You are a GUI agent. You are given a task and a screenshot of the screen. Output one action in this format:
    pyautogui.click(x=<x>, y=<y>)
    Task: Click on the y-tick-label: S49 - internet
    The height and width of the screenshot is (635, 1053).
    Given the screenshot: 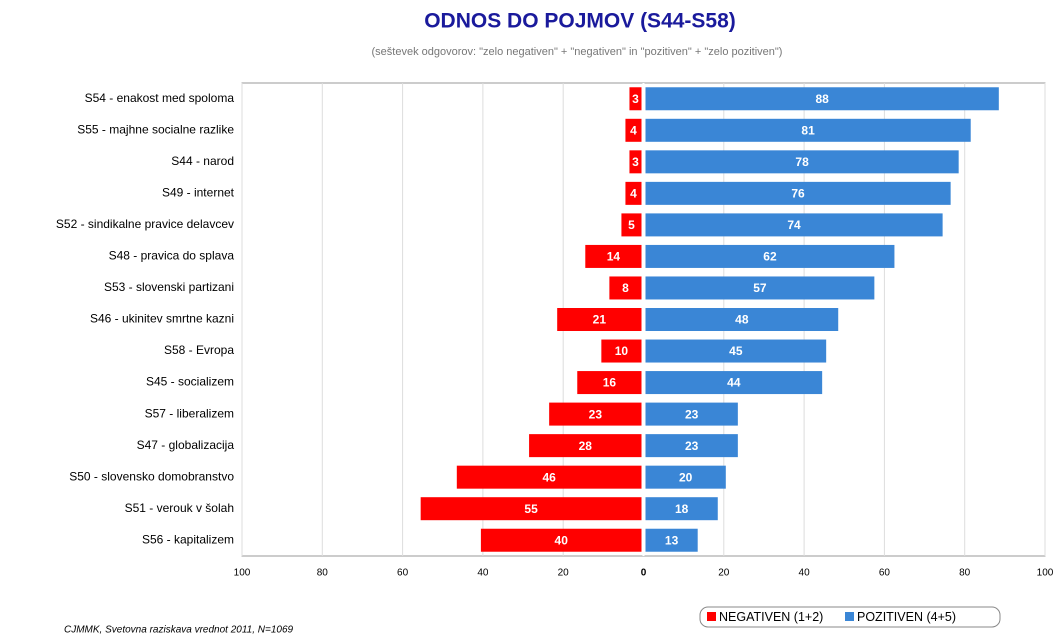 What is the action you would take?
    pyautogui.click(x=198, y=193)
    